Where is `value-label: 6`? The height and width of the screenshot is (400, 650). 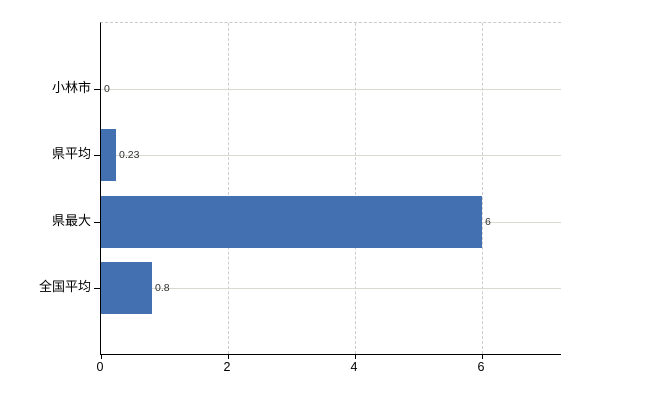 value-label: 6 is located at coordinates (488, 222).